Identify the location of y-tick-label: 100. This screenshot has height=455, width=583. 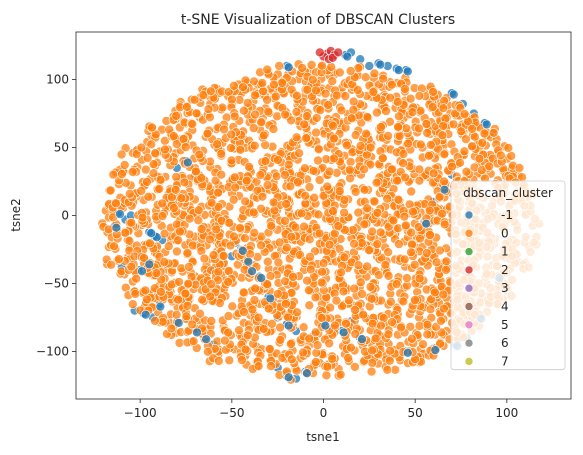
(57, 80).